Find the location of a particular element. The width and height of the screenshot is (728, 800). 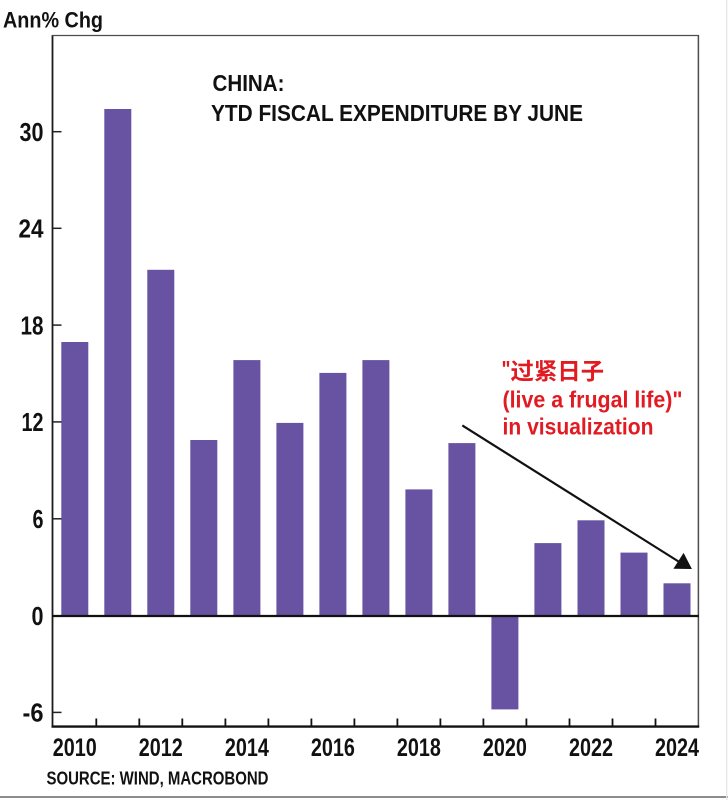

svg-text: YTD FISCAL EXPENDITURE BY JUNE is located at coordinates (397, 113).